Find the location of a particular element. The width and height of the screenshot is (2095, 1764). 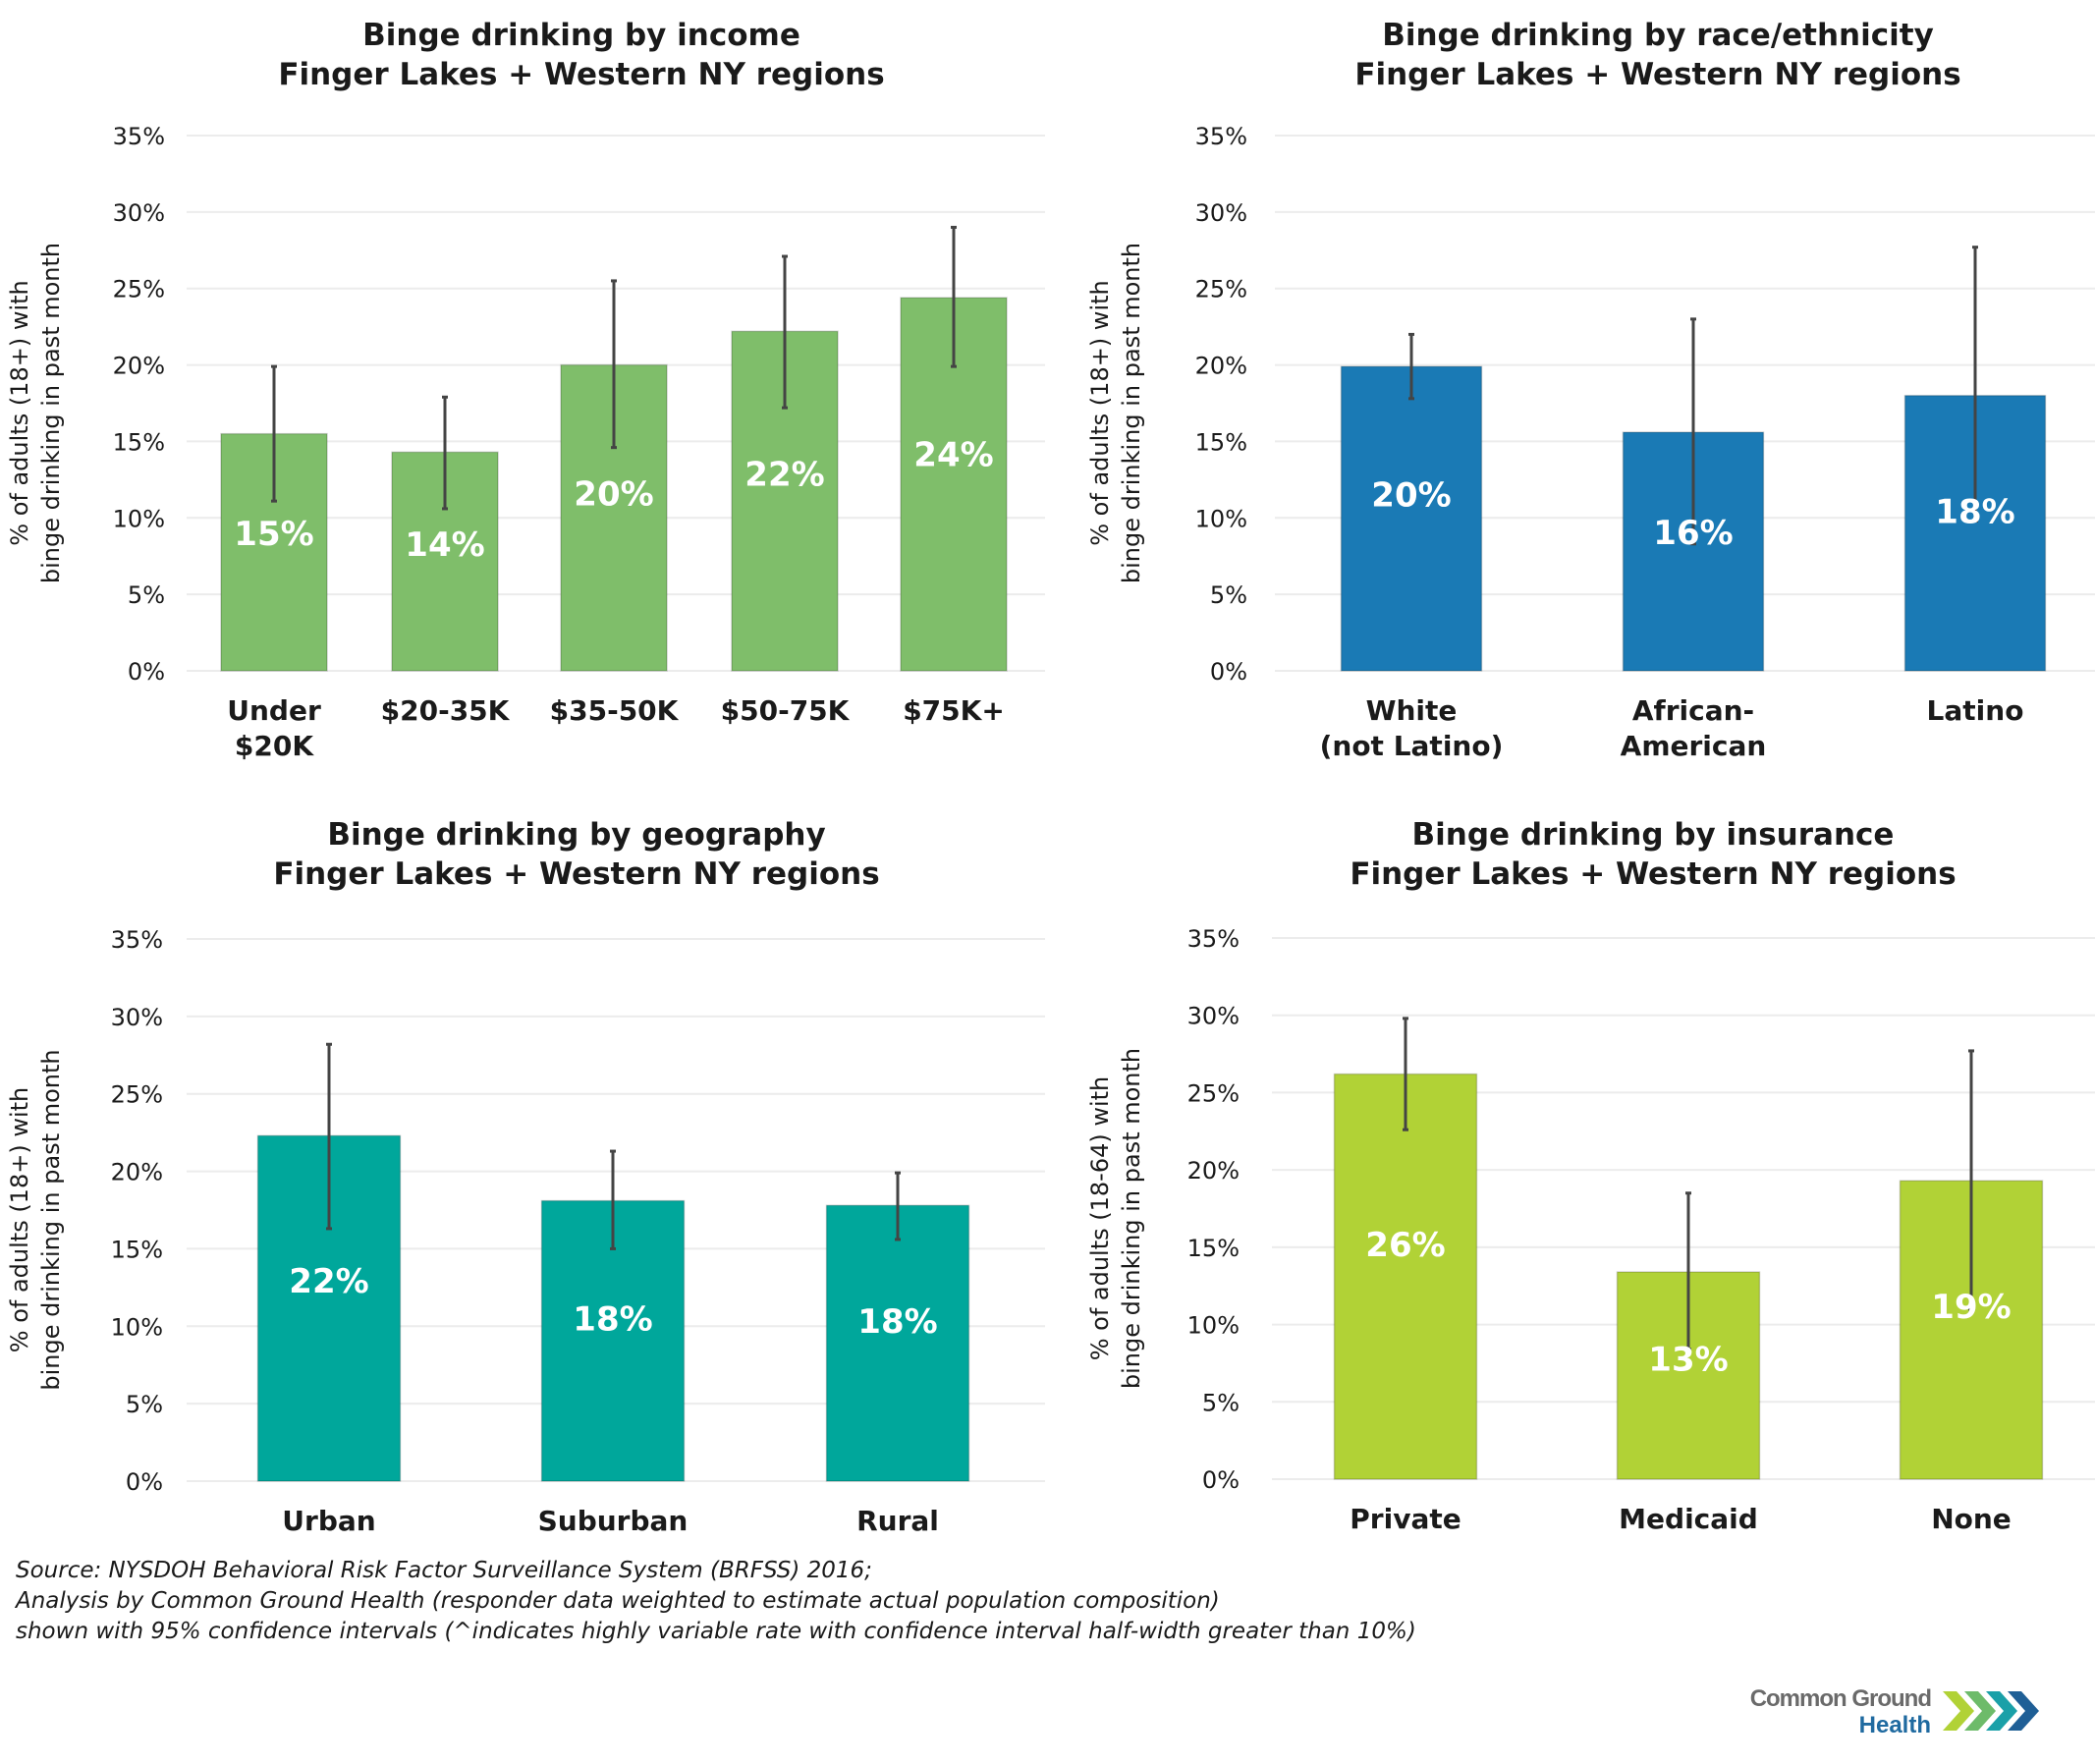

category-label: White is located at coordinates (1412, 710).